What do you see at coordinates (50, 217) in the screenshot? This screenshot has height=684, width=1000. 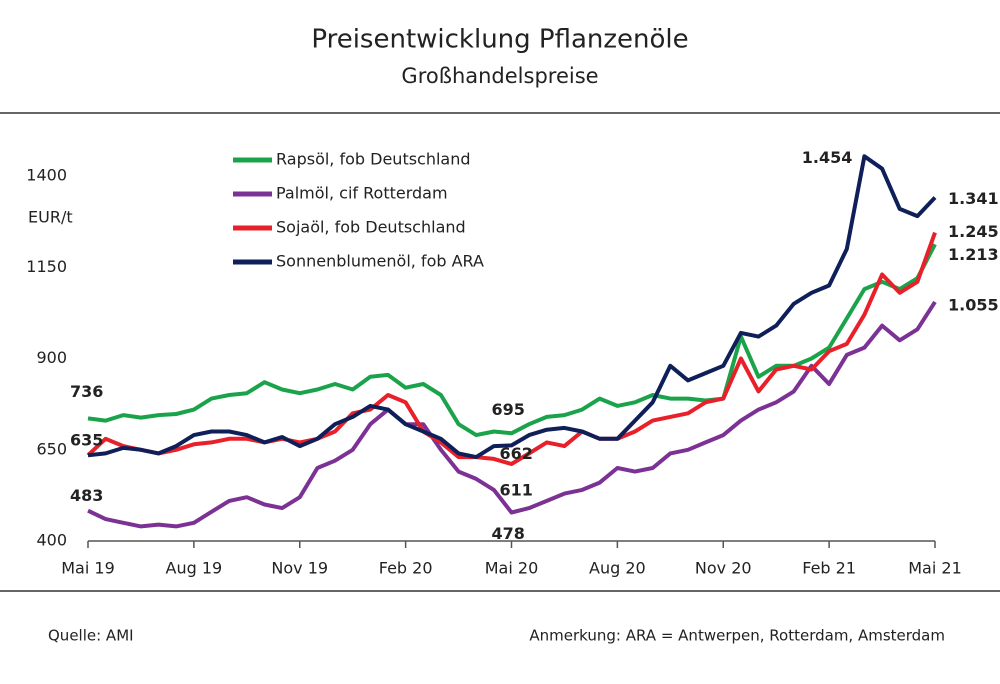 I see `y-axis-label: EUR/t` at bounding box center [50, 217].